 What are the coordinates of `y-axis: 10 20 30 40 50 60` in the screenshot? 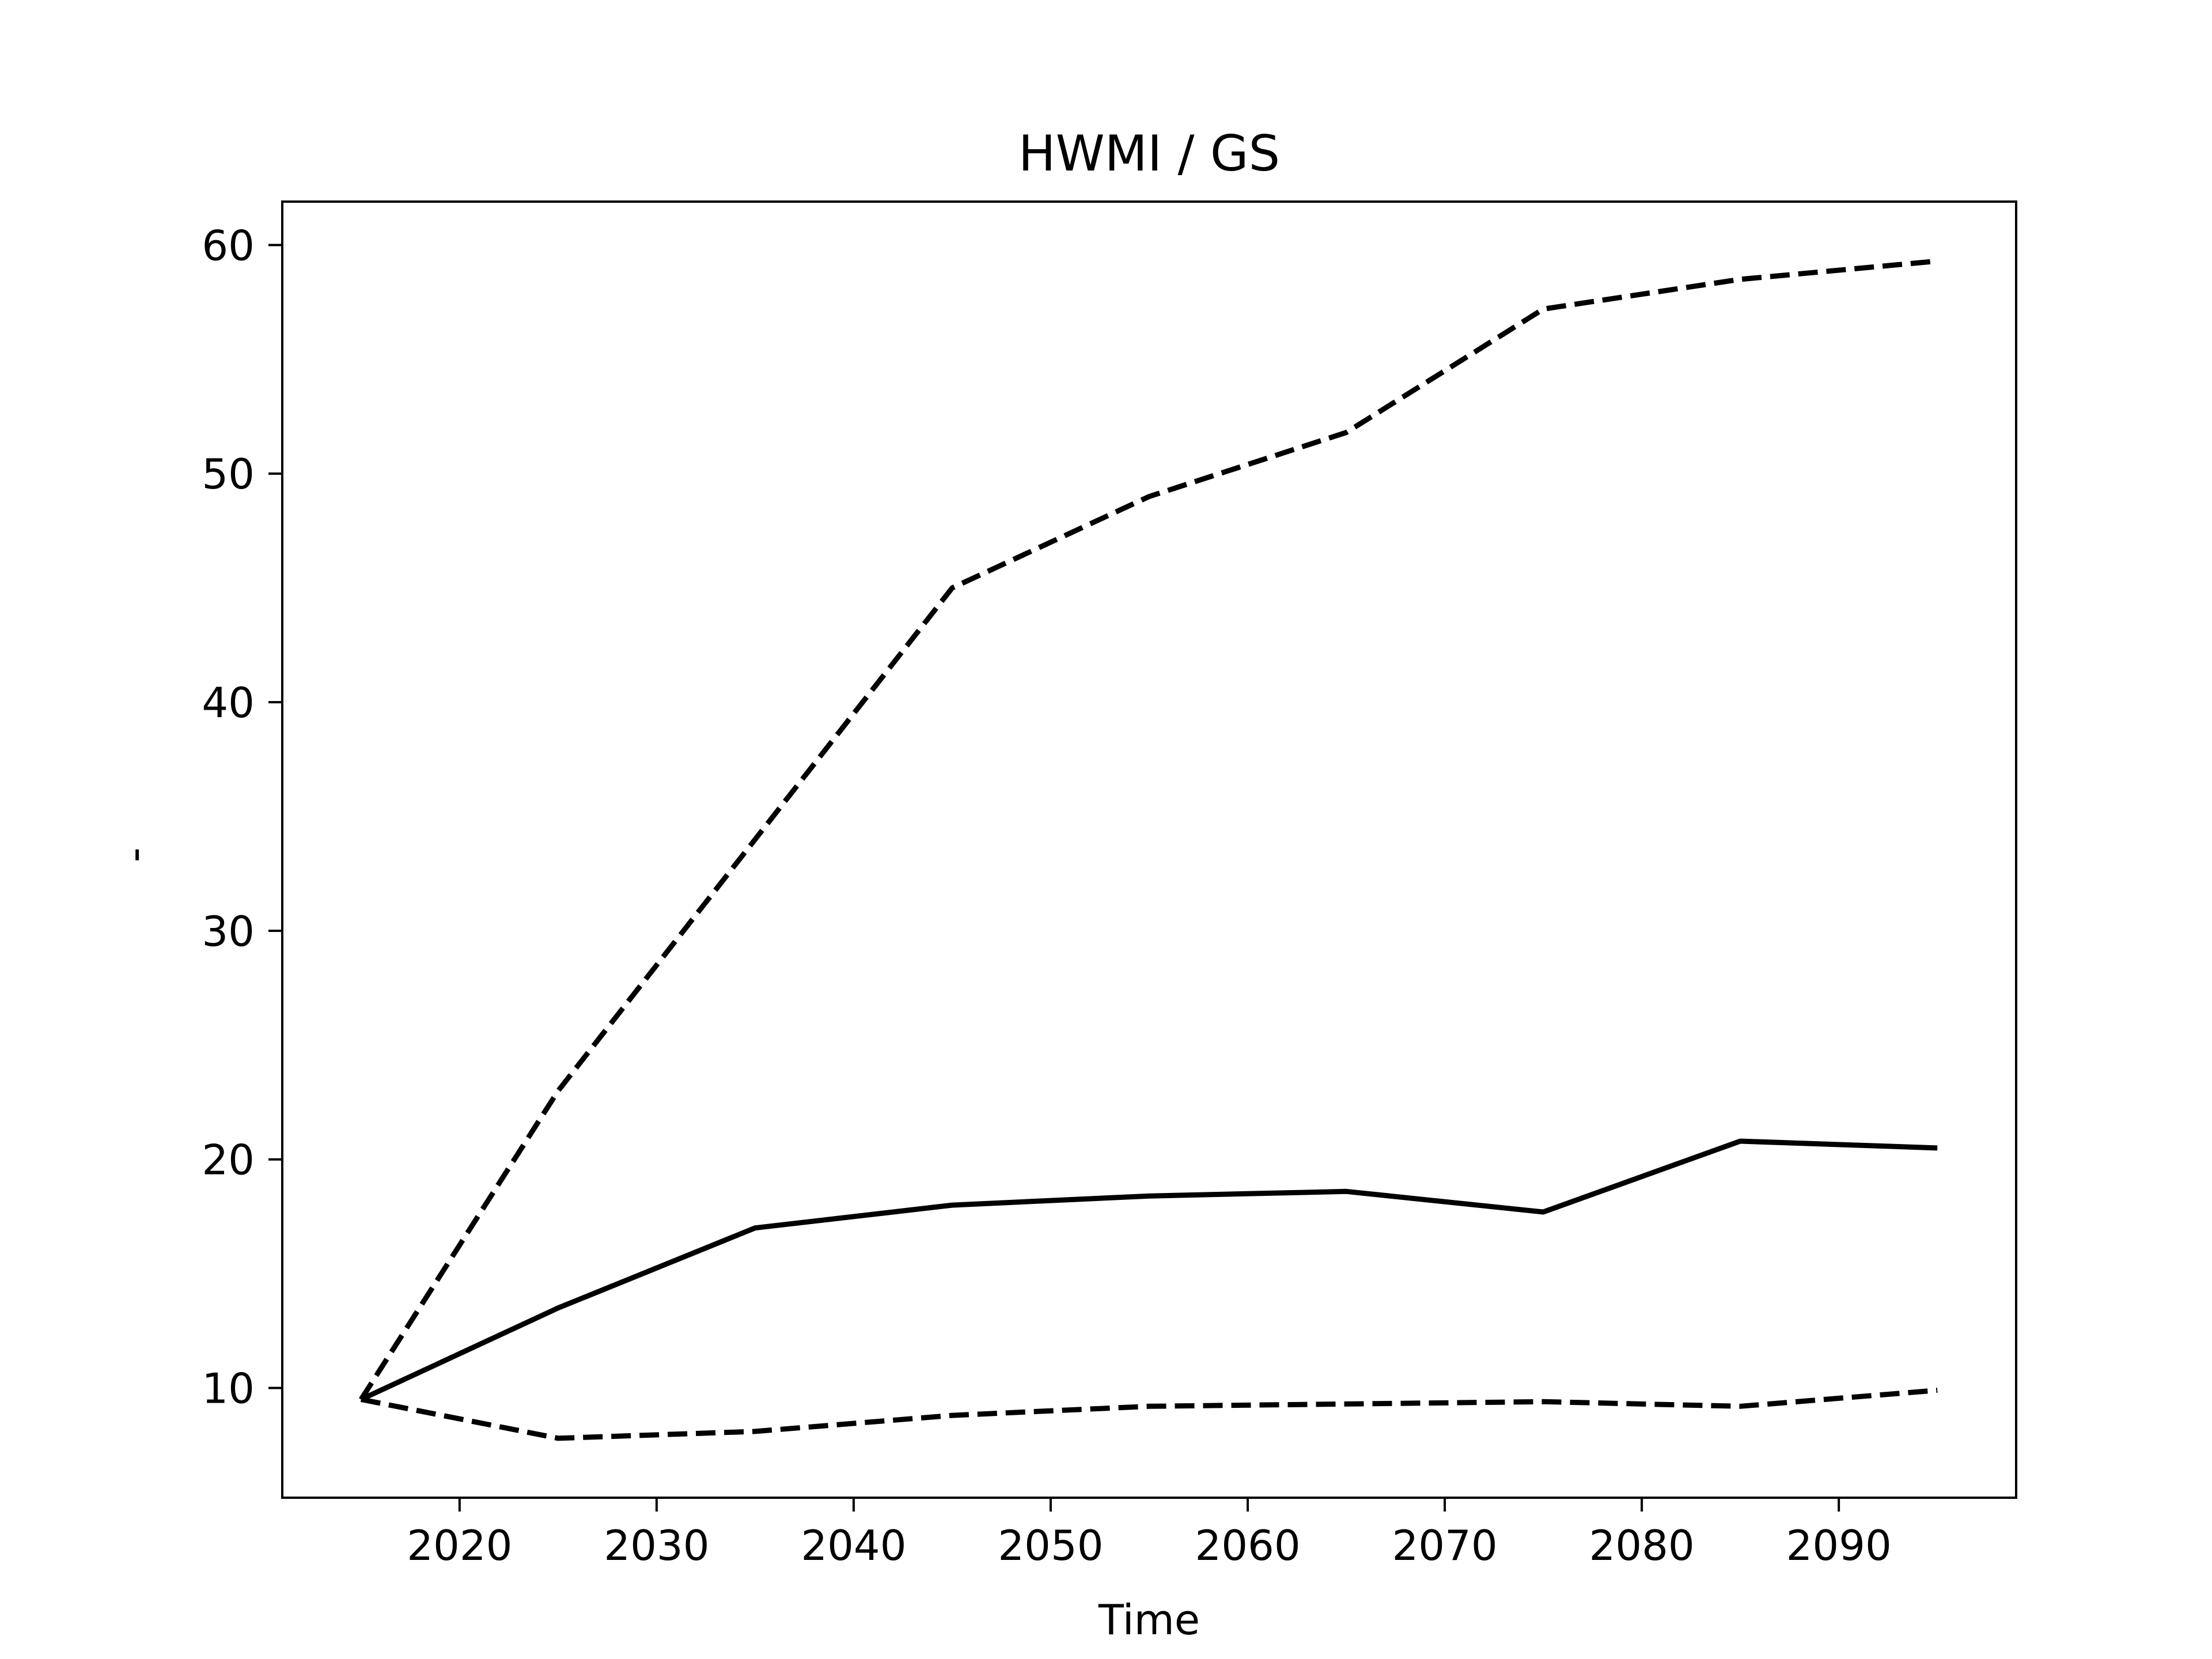 It's located at (242, 817).